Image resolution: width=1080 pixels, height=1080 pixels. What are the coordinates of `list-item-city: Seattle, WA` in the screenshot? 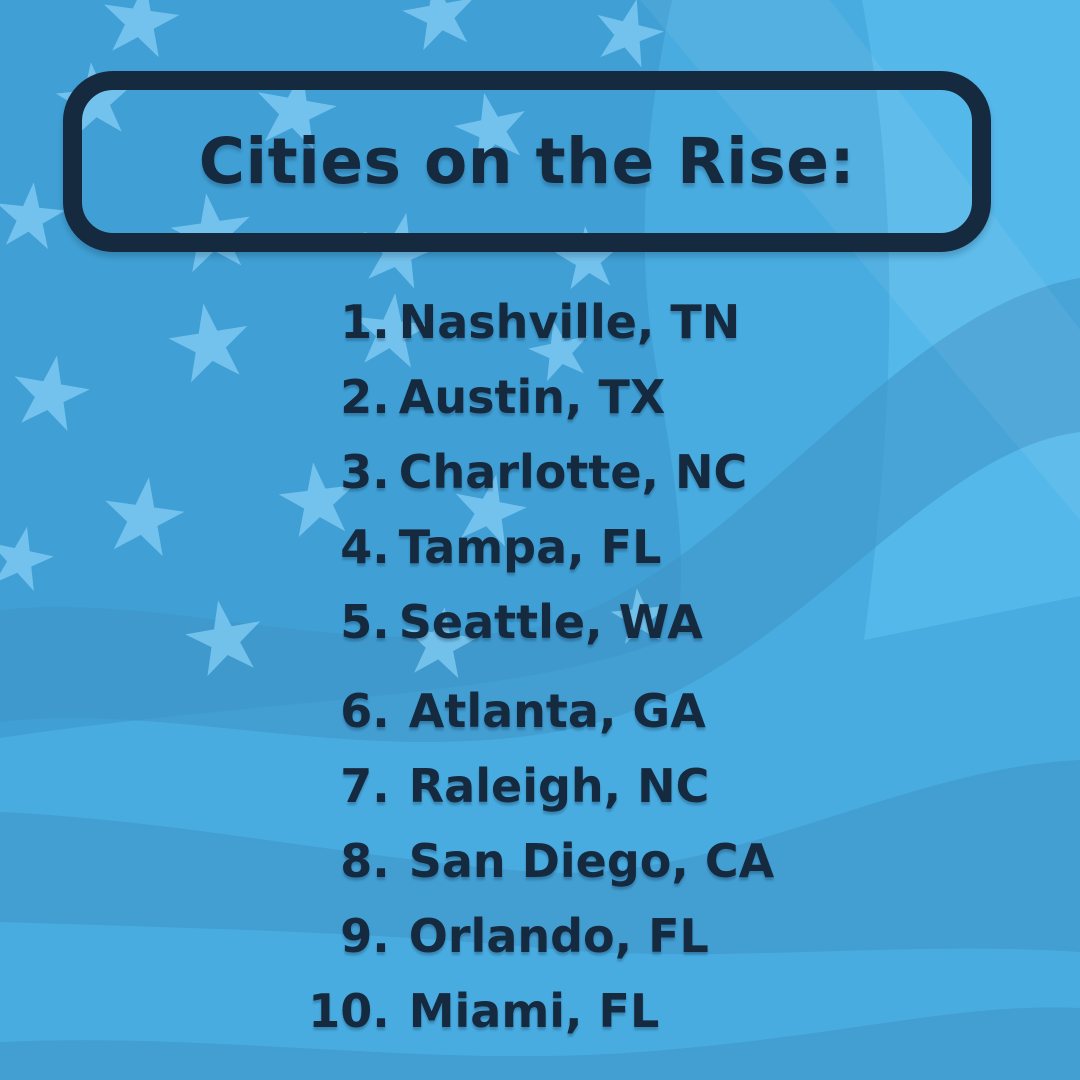 It's located at (550, 621).